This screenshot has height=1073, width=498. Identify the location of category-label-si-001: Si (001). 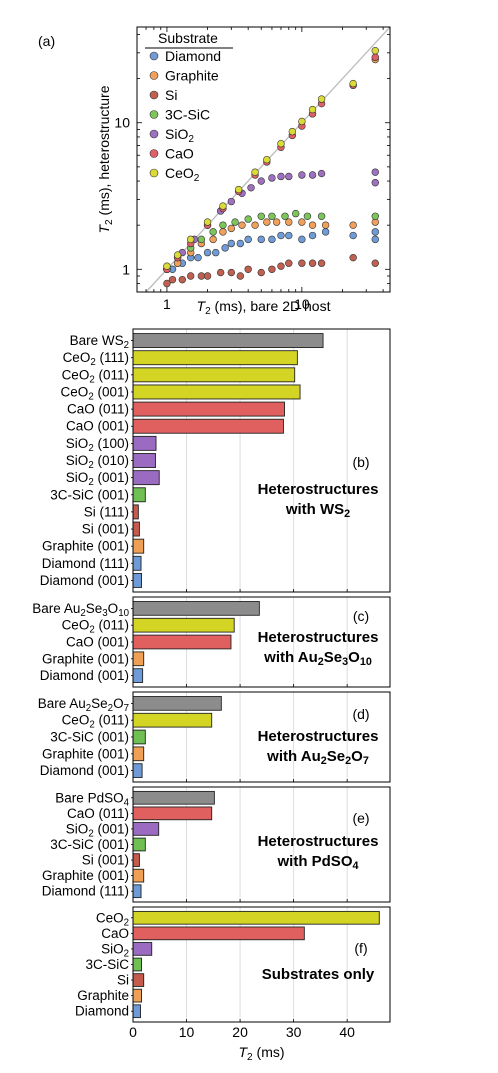
(105, 529).